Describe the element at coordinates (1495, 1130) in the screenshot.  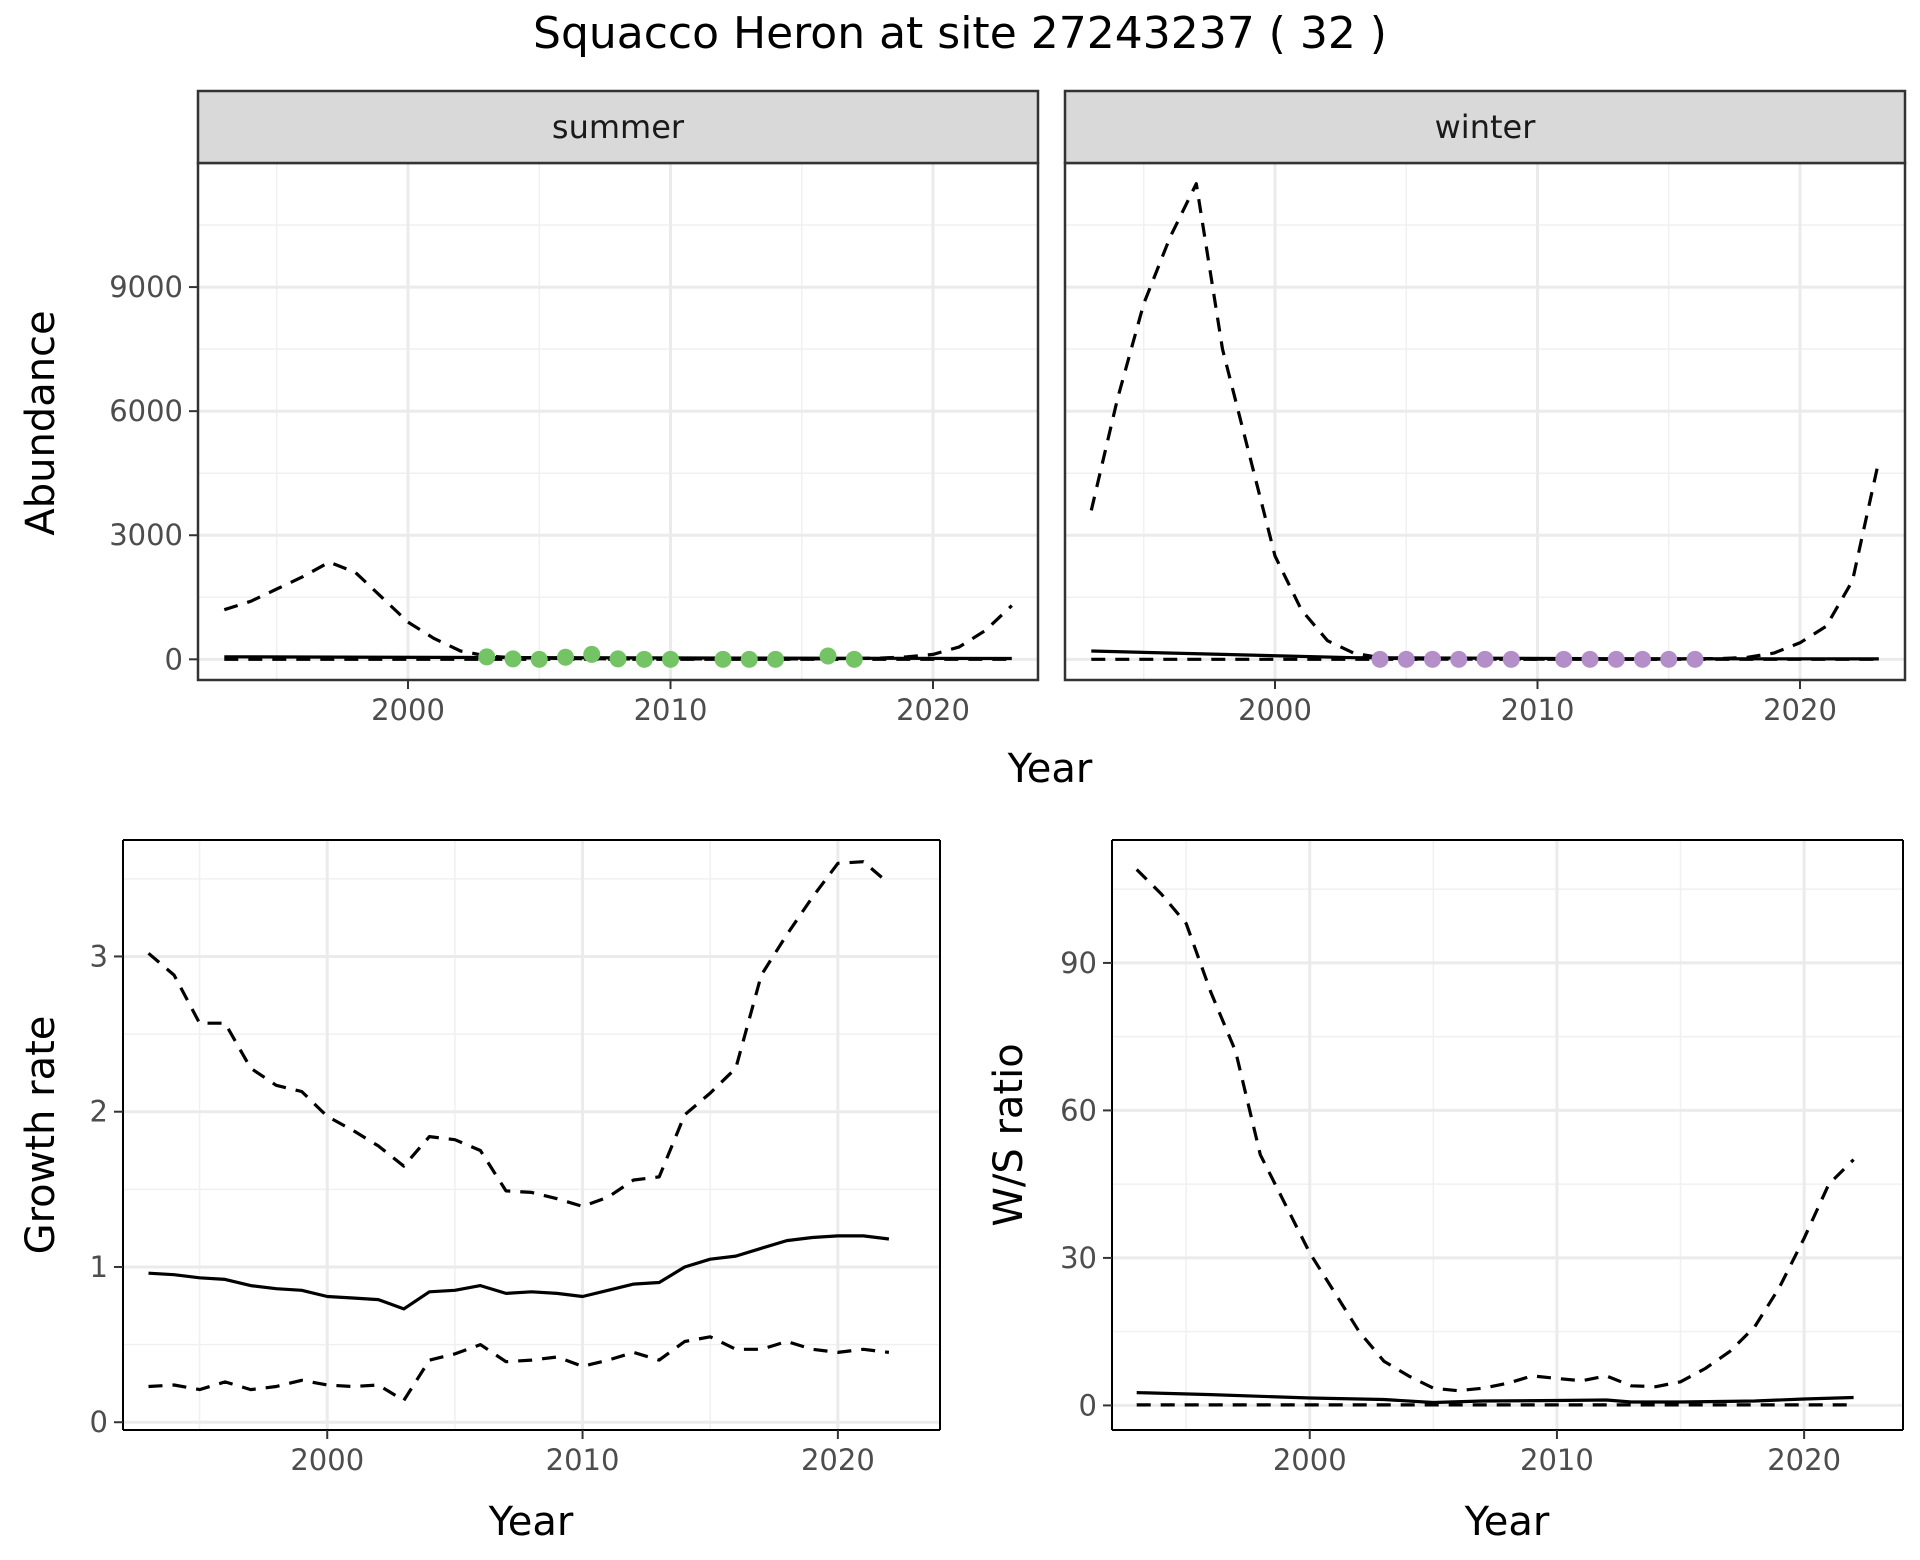
I see `panel-ws-series-upper` at that location.